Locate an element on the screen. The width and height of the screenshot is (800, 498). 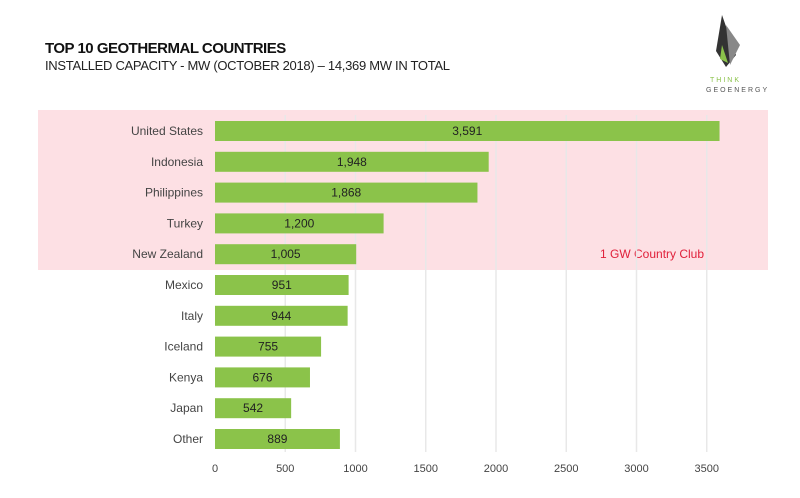
category-label: Philippines is located at coordinates (174, 193).